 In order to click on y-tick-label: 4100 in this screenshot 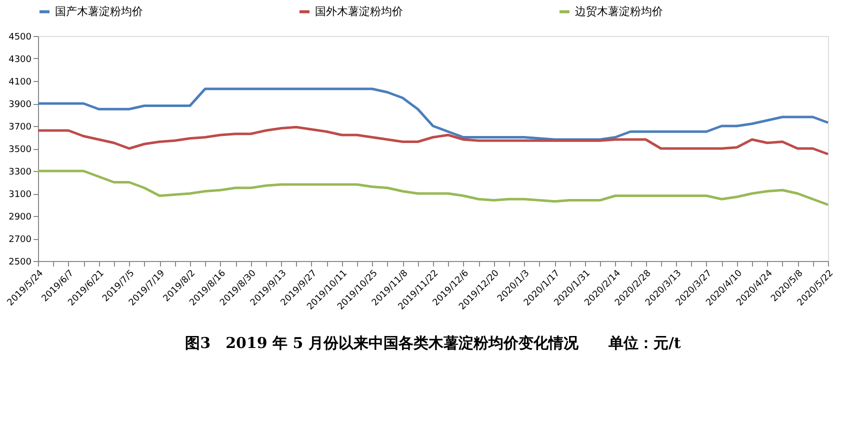, I will do `click(20, 83)`.